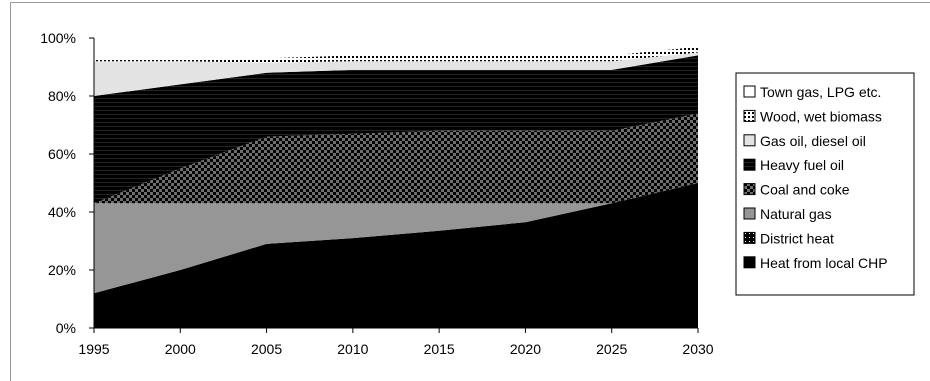 Image resolution: width=930 pixels, height=381 pixels. I want to click on area-town-gas-lpg-etc, so click(396, 49).